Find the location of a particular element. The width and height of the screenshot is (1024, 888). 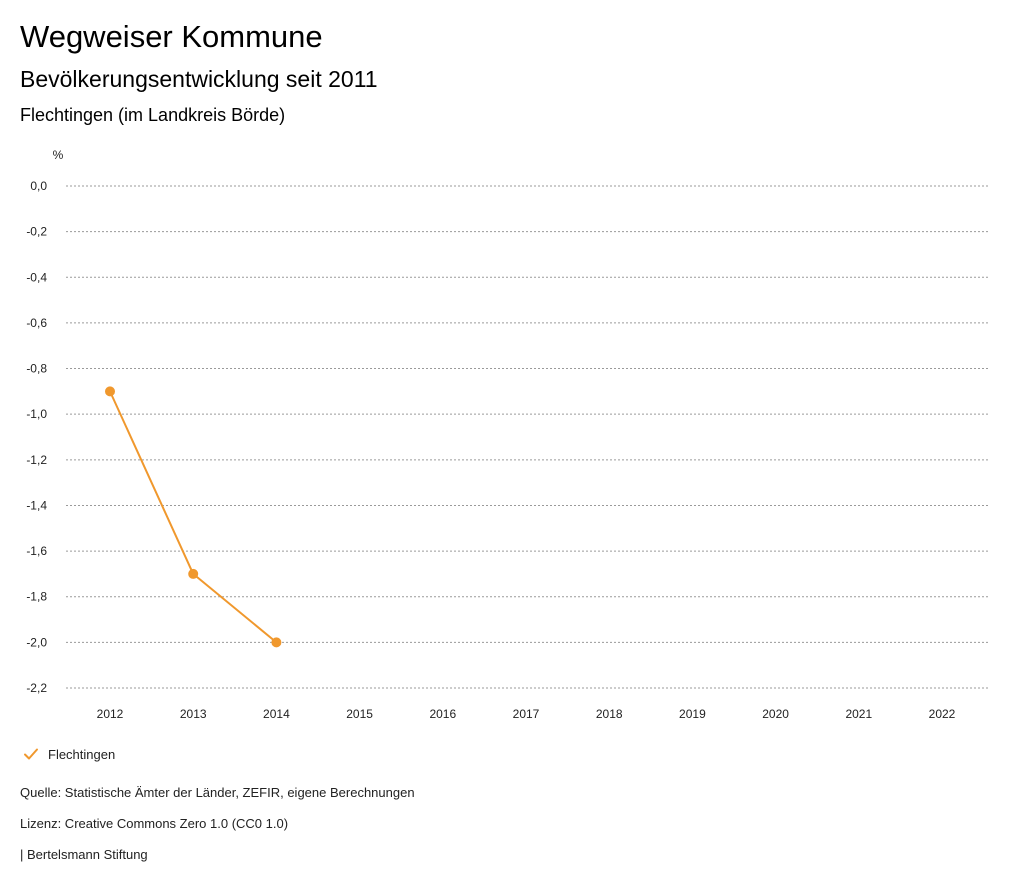

series-layer is located at coordinates (193, 517).